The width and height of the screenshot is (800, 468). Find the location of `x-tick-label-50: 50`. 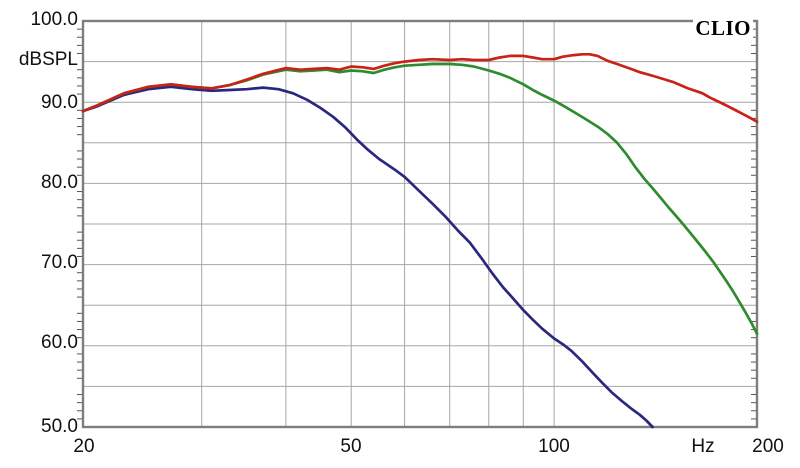

x-tick-label-50: 50 is located at coordinates (351, 446).